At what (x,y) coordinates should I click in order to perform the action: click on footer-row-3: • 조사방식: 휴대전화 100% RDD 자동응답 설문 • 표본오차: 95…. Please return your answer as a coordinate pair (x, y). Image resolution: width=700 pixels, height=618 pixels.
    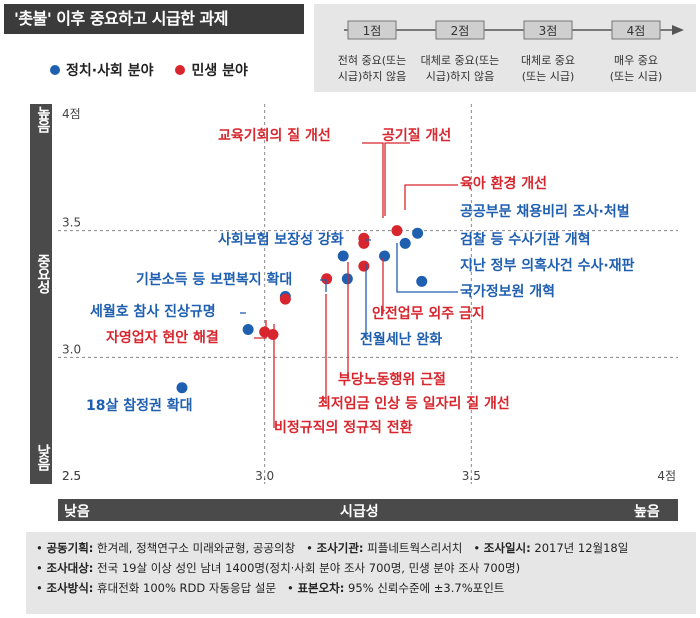
    Looking at the image, I should click on (270, 588).